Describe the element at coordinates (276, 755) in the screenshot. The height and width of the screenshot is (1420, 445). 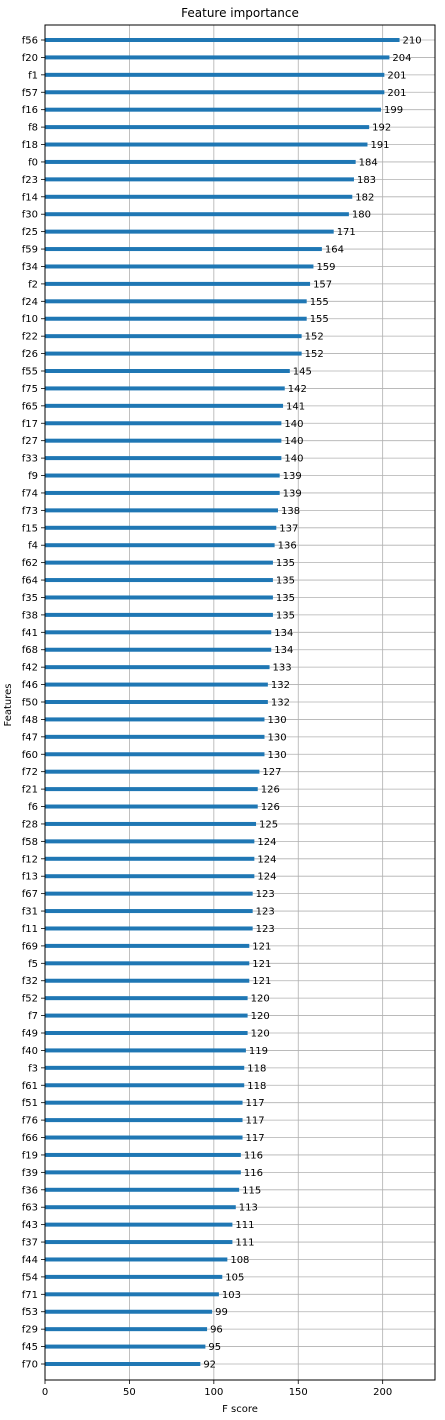
I see `value-label-f60: 130` at that location.